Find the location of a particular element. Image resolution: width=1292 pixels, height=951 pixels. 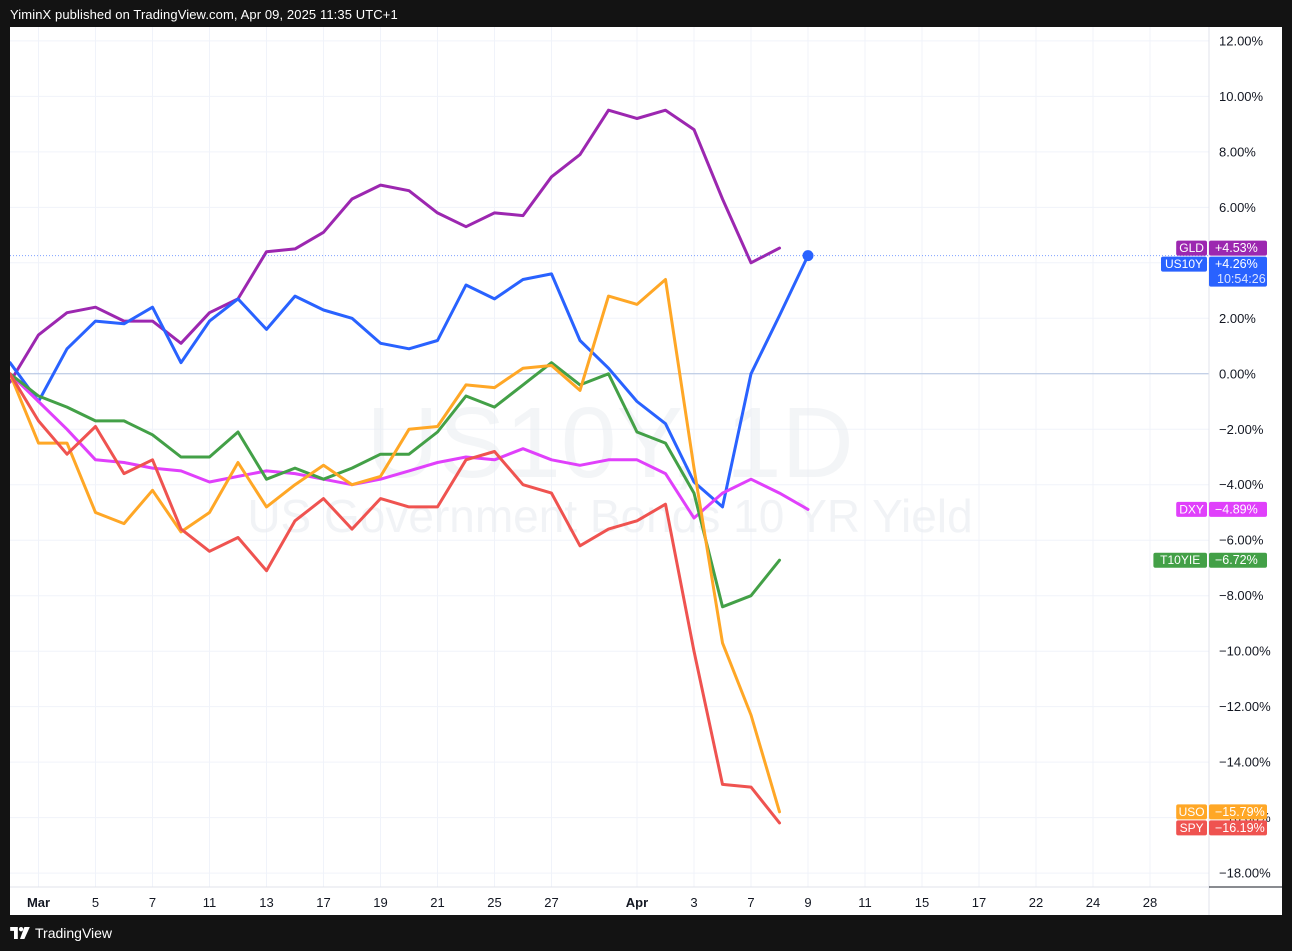

badge-name-t10yie: T10YIE is located at coordinates (1180, 560).